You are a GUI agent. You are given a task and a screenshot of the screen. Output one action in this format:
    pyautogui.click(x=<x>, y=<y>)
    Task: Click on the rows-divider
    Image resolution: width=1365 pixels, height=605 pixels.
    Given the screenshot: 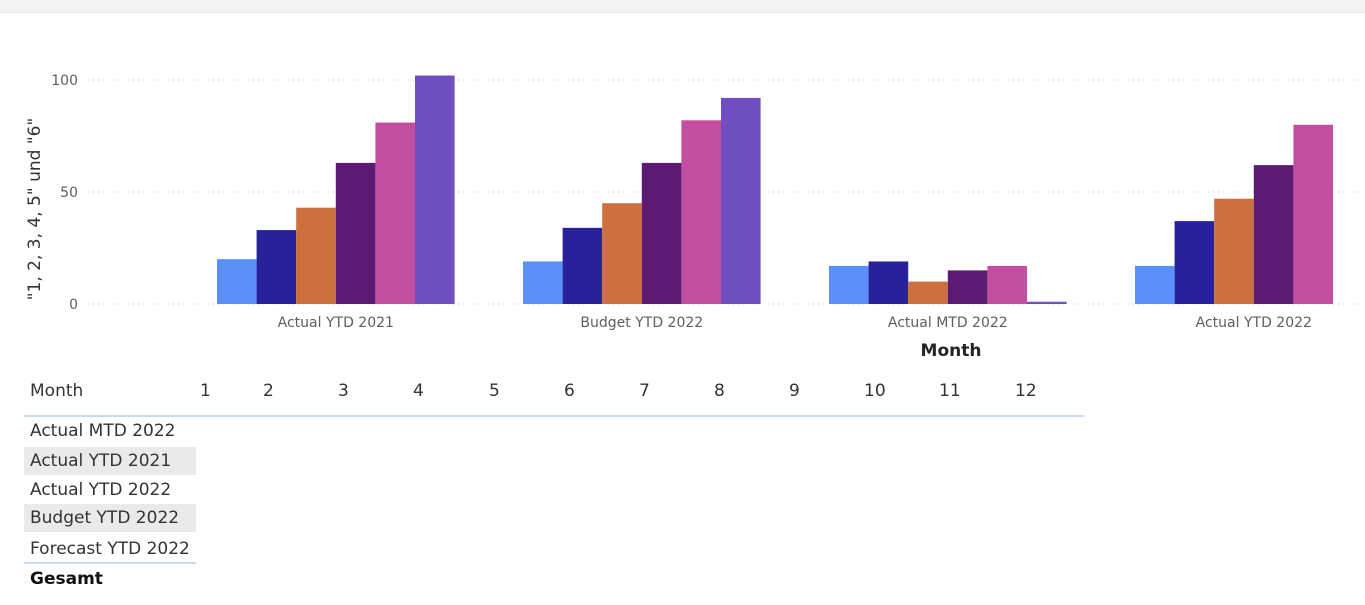 What is the action you would take?
    pyautogui.click(x=110, y=563)
    